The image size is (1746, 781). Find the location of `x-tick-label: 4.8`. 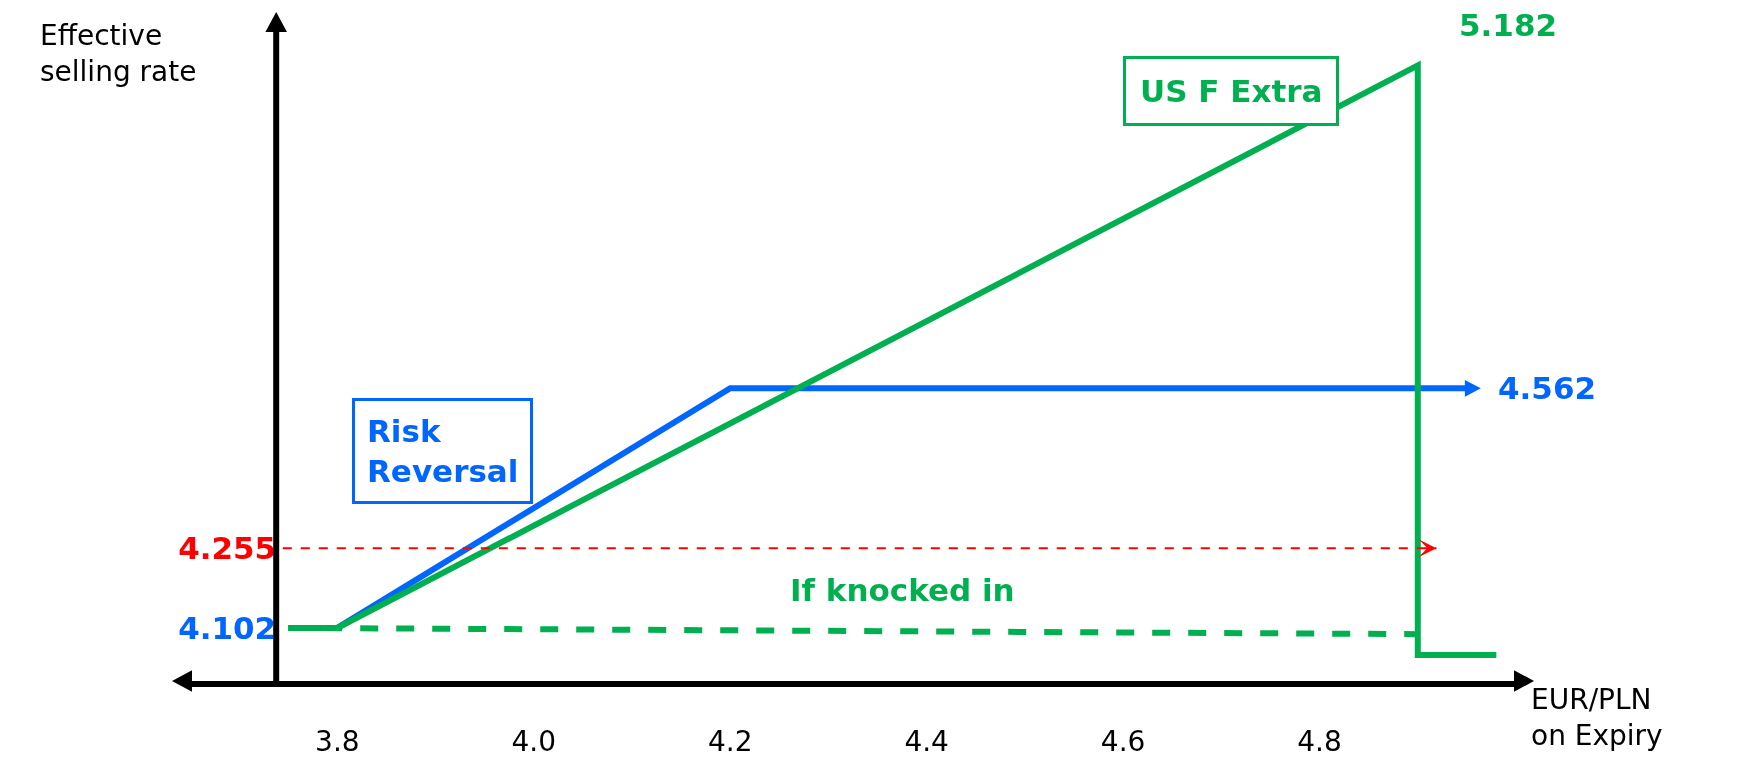

x-tick-label: 4.8 is located at coordinates (1319, 741).